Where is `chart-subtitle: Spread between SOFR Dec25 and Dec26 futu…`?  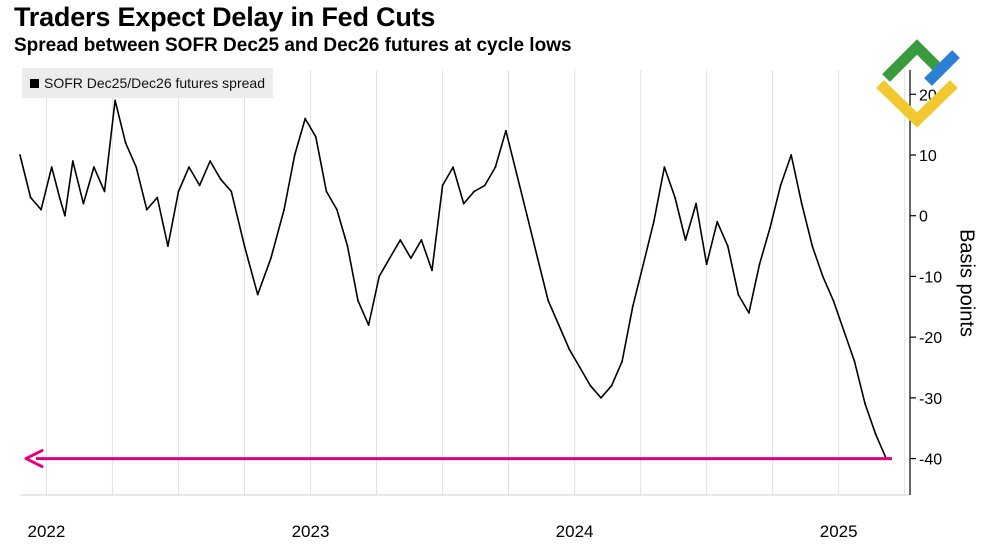 chart-subtitle: Spread between SOFR Dec25 and Dec26 futu… is located at coordinates (293, 45).